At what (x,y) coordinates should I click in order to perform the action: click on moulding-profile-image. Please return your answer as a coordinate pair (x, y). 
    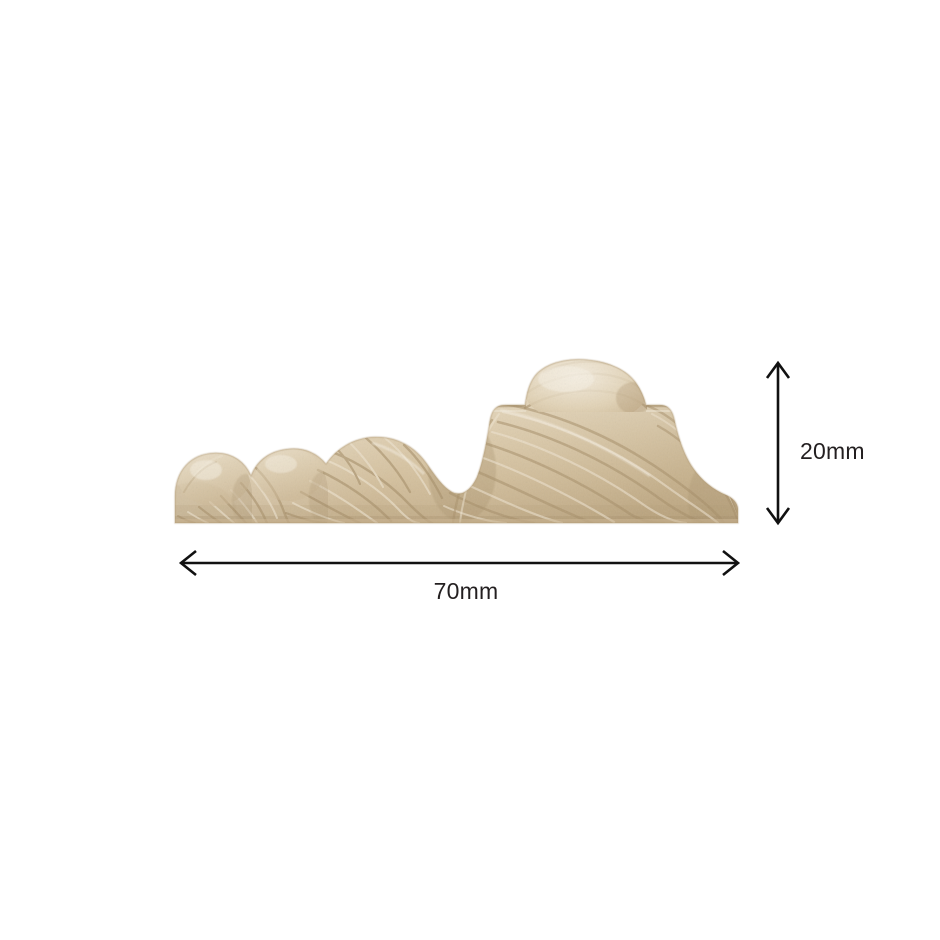
    Looking at the image, I should click on (456, 441).